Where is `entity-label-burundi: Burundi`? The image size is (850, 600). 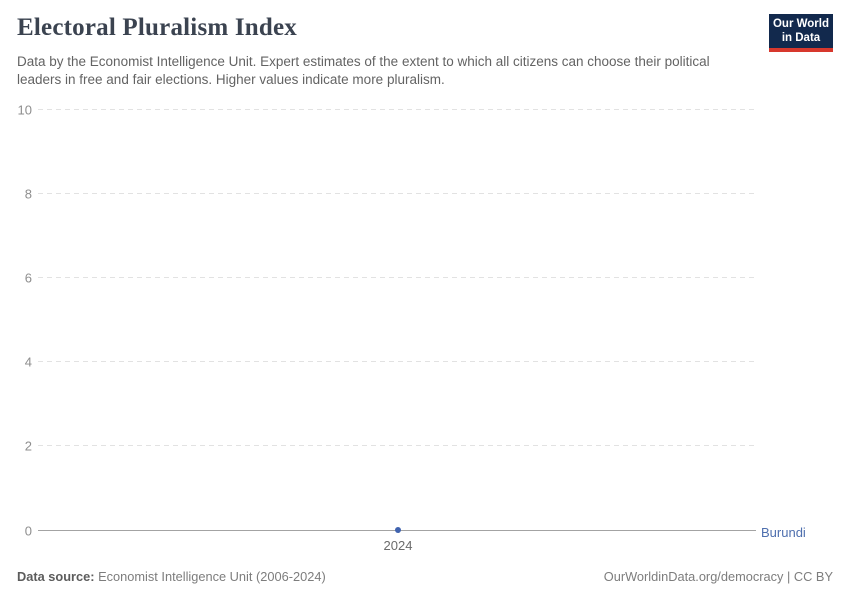
entity-label-burundi: Burundi is located at coordinates (783, 532).